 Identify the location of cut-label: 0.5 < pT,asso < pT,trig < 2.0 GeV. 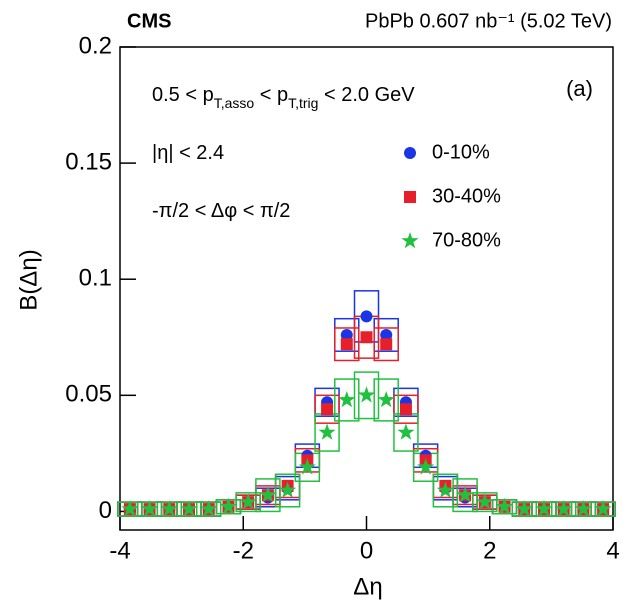
(283, 97).